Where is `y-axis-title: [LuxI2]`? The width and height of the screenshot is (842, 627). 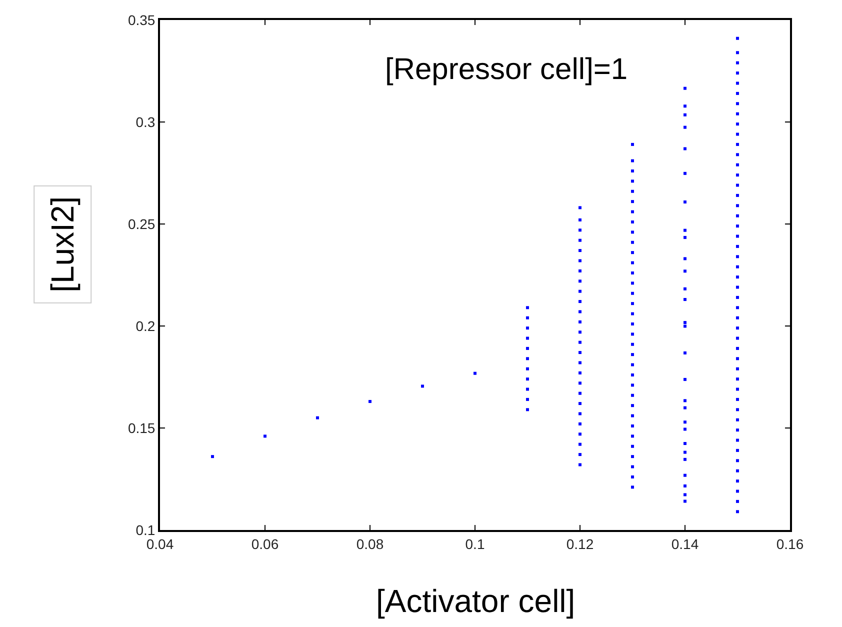 y-axis-title: [LuxI2] is located at coordinates (62, 244).